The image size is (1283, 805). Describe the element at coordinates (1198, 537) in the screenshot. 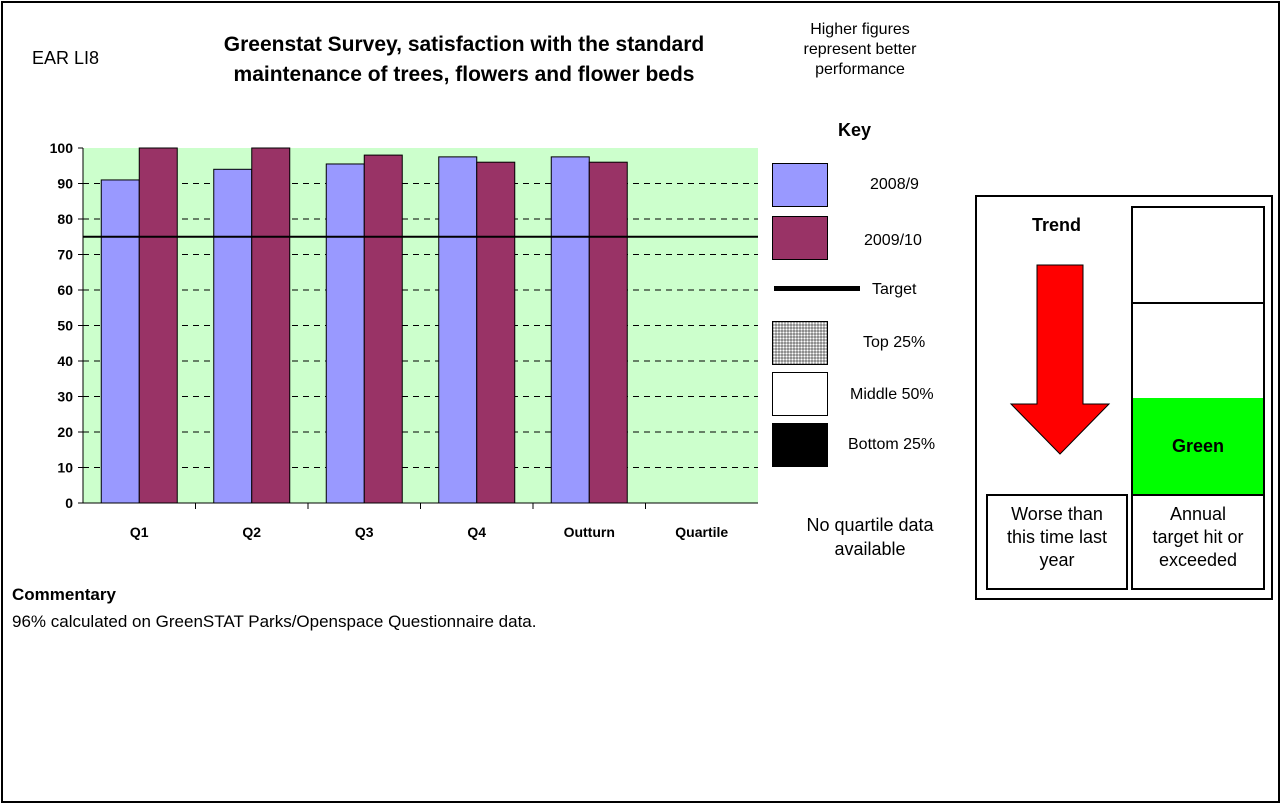

I see `rag-line2: target hit or` at that location.